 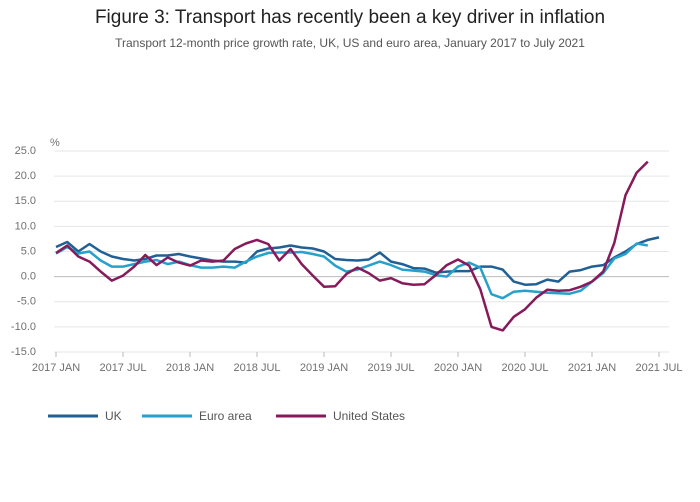 I want to click on x-tick-label: 2017 JAN, so click(x=56, y=368).